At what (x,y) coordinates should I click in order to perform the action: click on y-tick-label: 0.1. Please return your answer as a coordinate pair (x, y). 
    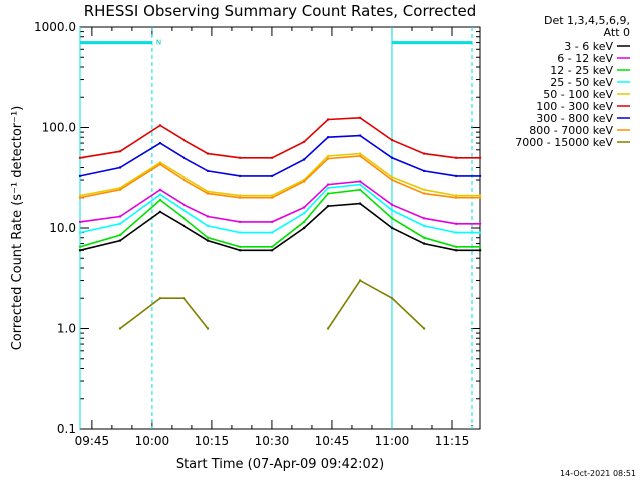
    Looking at the image, I should click on (66, 429).